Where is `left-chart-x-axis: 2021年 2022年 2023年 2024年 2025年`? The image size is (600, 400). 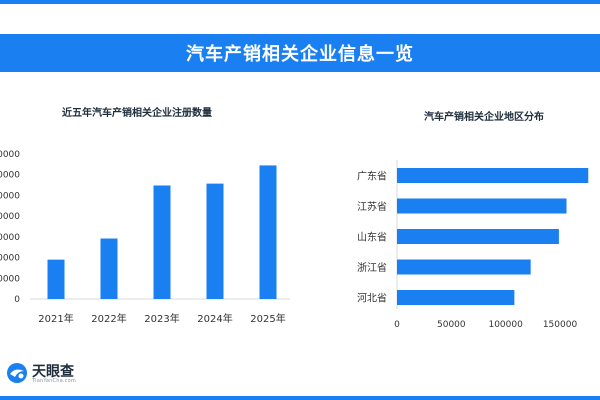 left-chart-x-axis: 2021年 2022年 2023年 2024年 2025年 is located at coordinates (161, 318).